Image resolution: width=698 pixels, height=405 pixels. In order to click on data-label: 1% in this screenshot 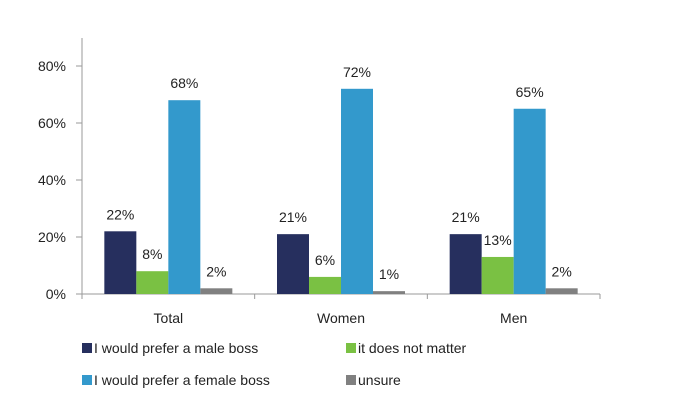, I will do `click(389, 274)`.